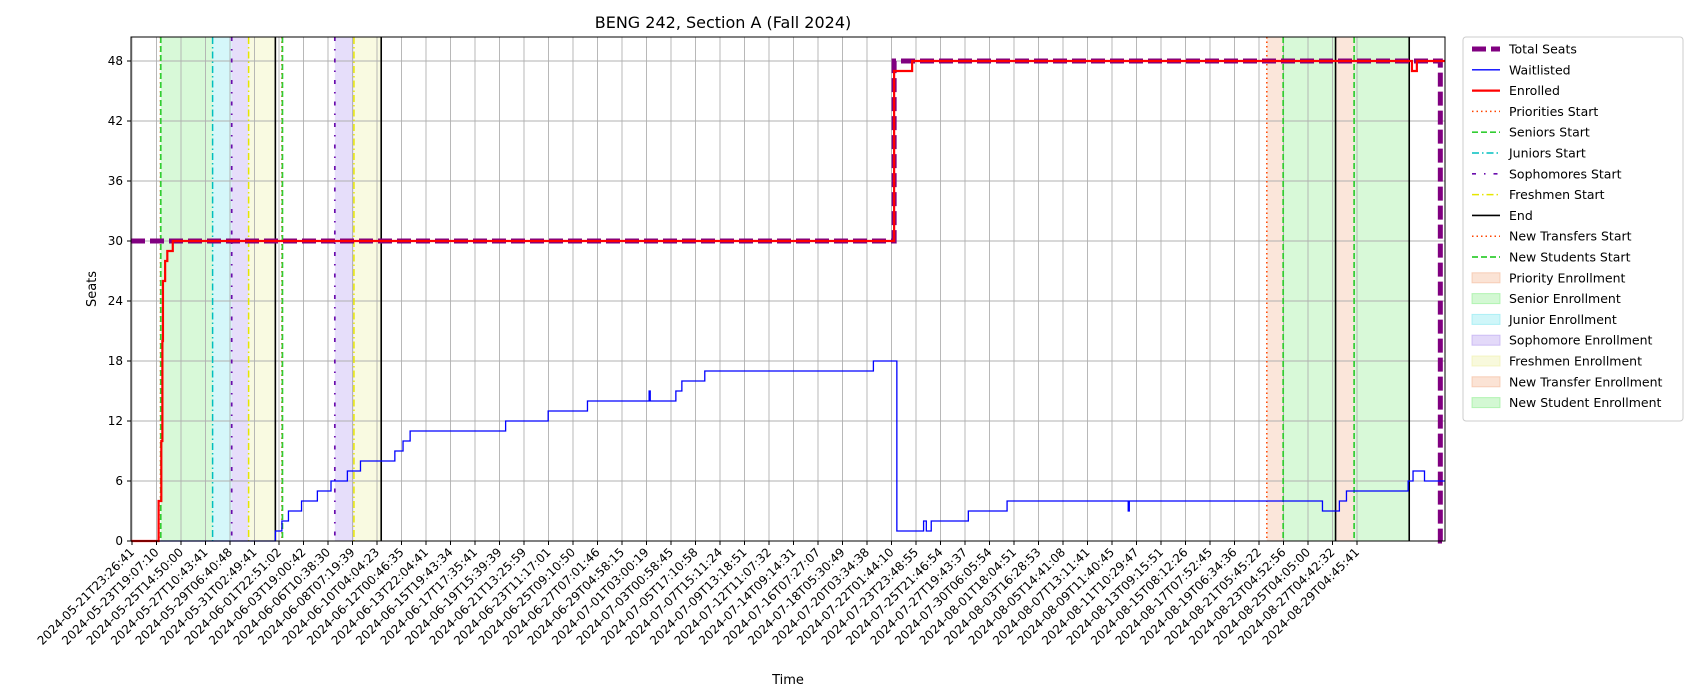  I want to click on legend-label: End, so click(1521, 215).